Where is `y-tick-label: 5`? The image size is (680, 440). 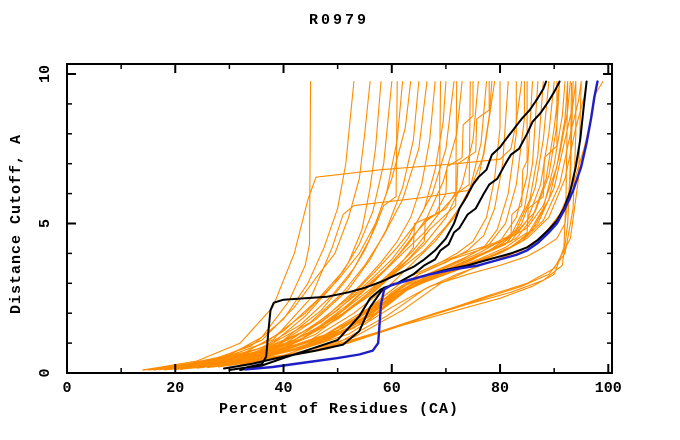 y-tick-label: 5 is located at coordinates (45, 223).